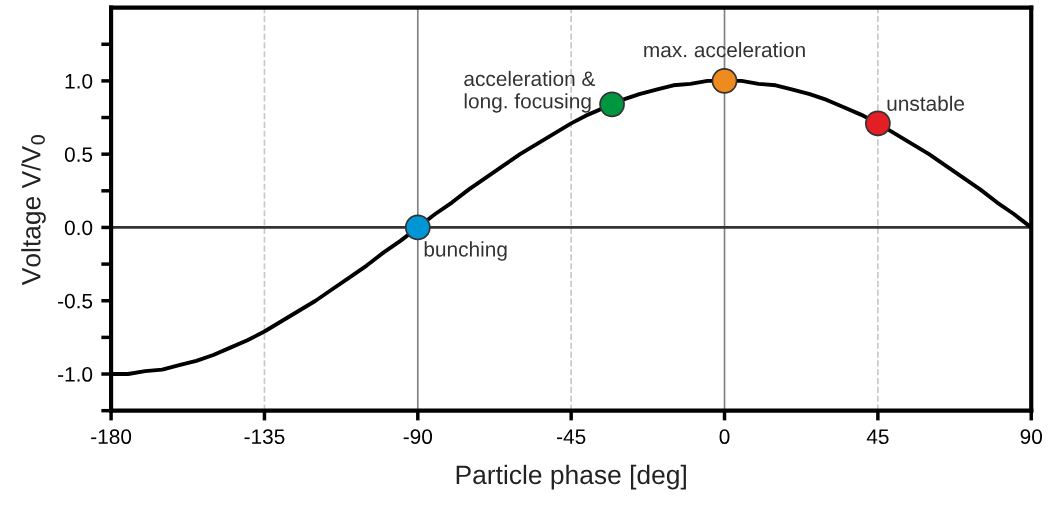  Describe the element at coordinates (33, 210) in the screenshot. I see `y-axis-title: Voltage V/V$_{0}$` at that location.